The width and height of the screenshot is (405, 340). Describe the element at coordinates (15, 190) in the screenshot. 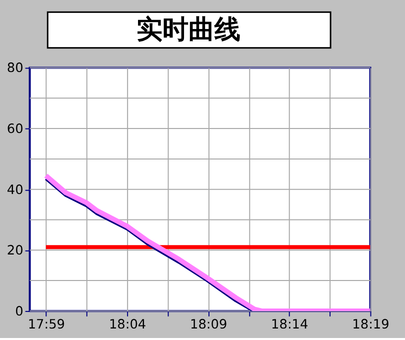

I see `y-tick-label: 40` at that location.